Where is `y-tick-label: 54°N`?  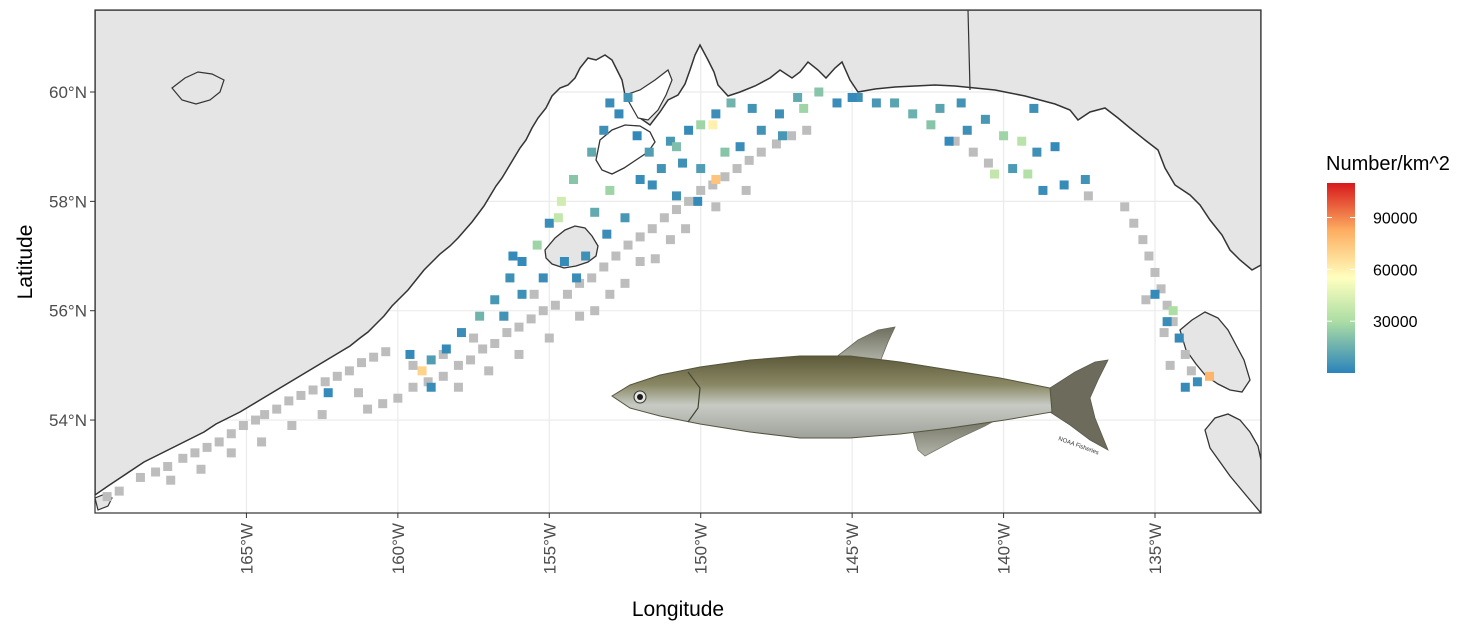 y-tick-label: 54°N is located at coordinates (68, 420).